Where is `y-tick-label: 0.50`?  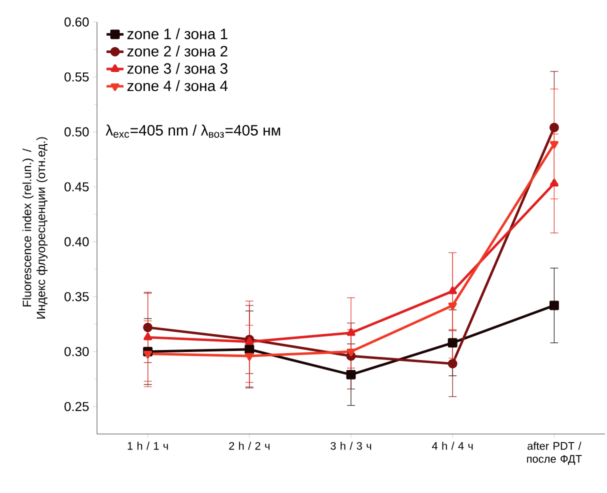
y-tick-label: 0.50 is located at coordinates (76, 131).